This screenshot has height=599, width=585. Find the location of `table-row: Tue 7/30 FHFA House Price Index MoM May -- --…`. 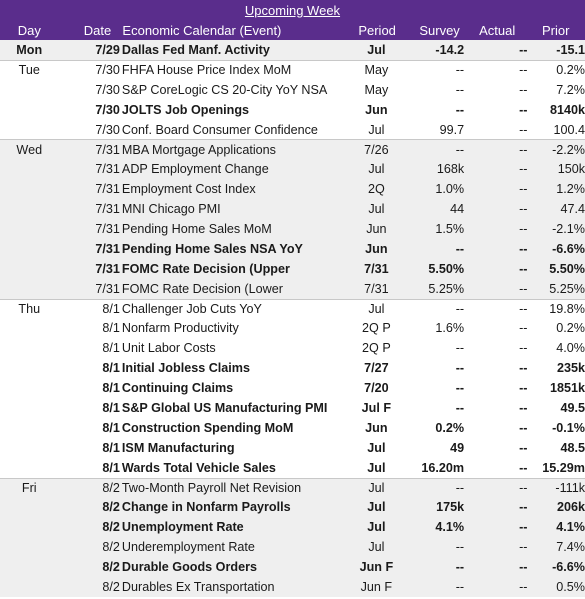

table-row: Tue 7/30 FHFA House Price Index MoM May -- --… is located at coordinates (292, 69).